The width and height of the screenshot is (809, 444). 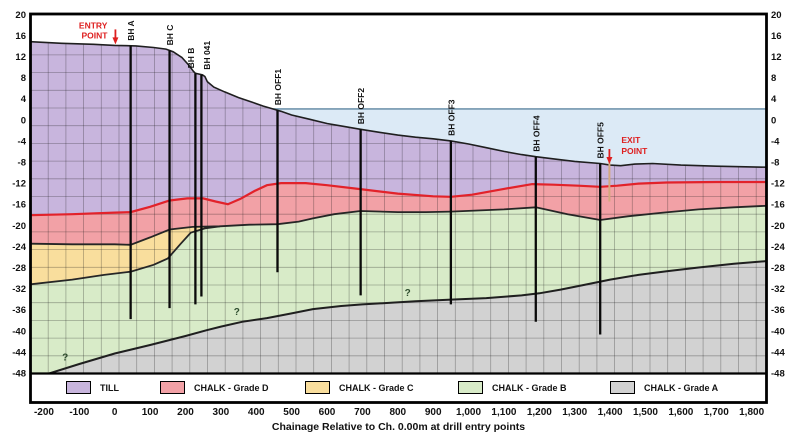 What do you see at coordinates (191, 176) in the screenshot?
I see `borehole-bh-b: BH B` at bounding box center [191, 176].